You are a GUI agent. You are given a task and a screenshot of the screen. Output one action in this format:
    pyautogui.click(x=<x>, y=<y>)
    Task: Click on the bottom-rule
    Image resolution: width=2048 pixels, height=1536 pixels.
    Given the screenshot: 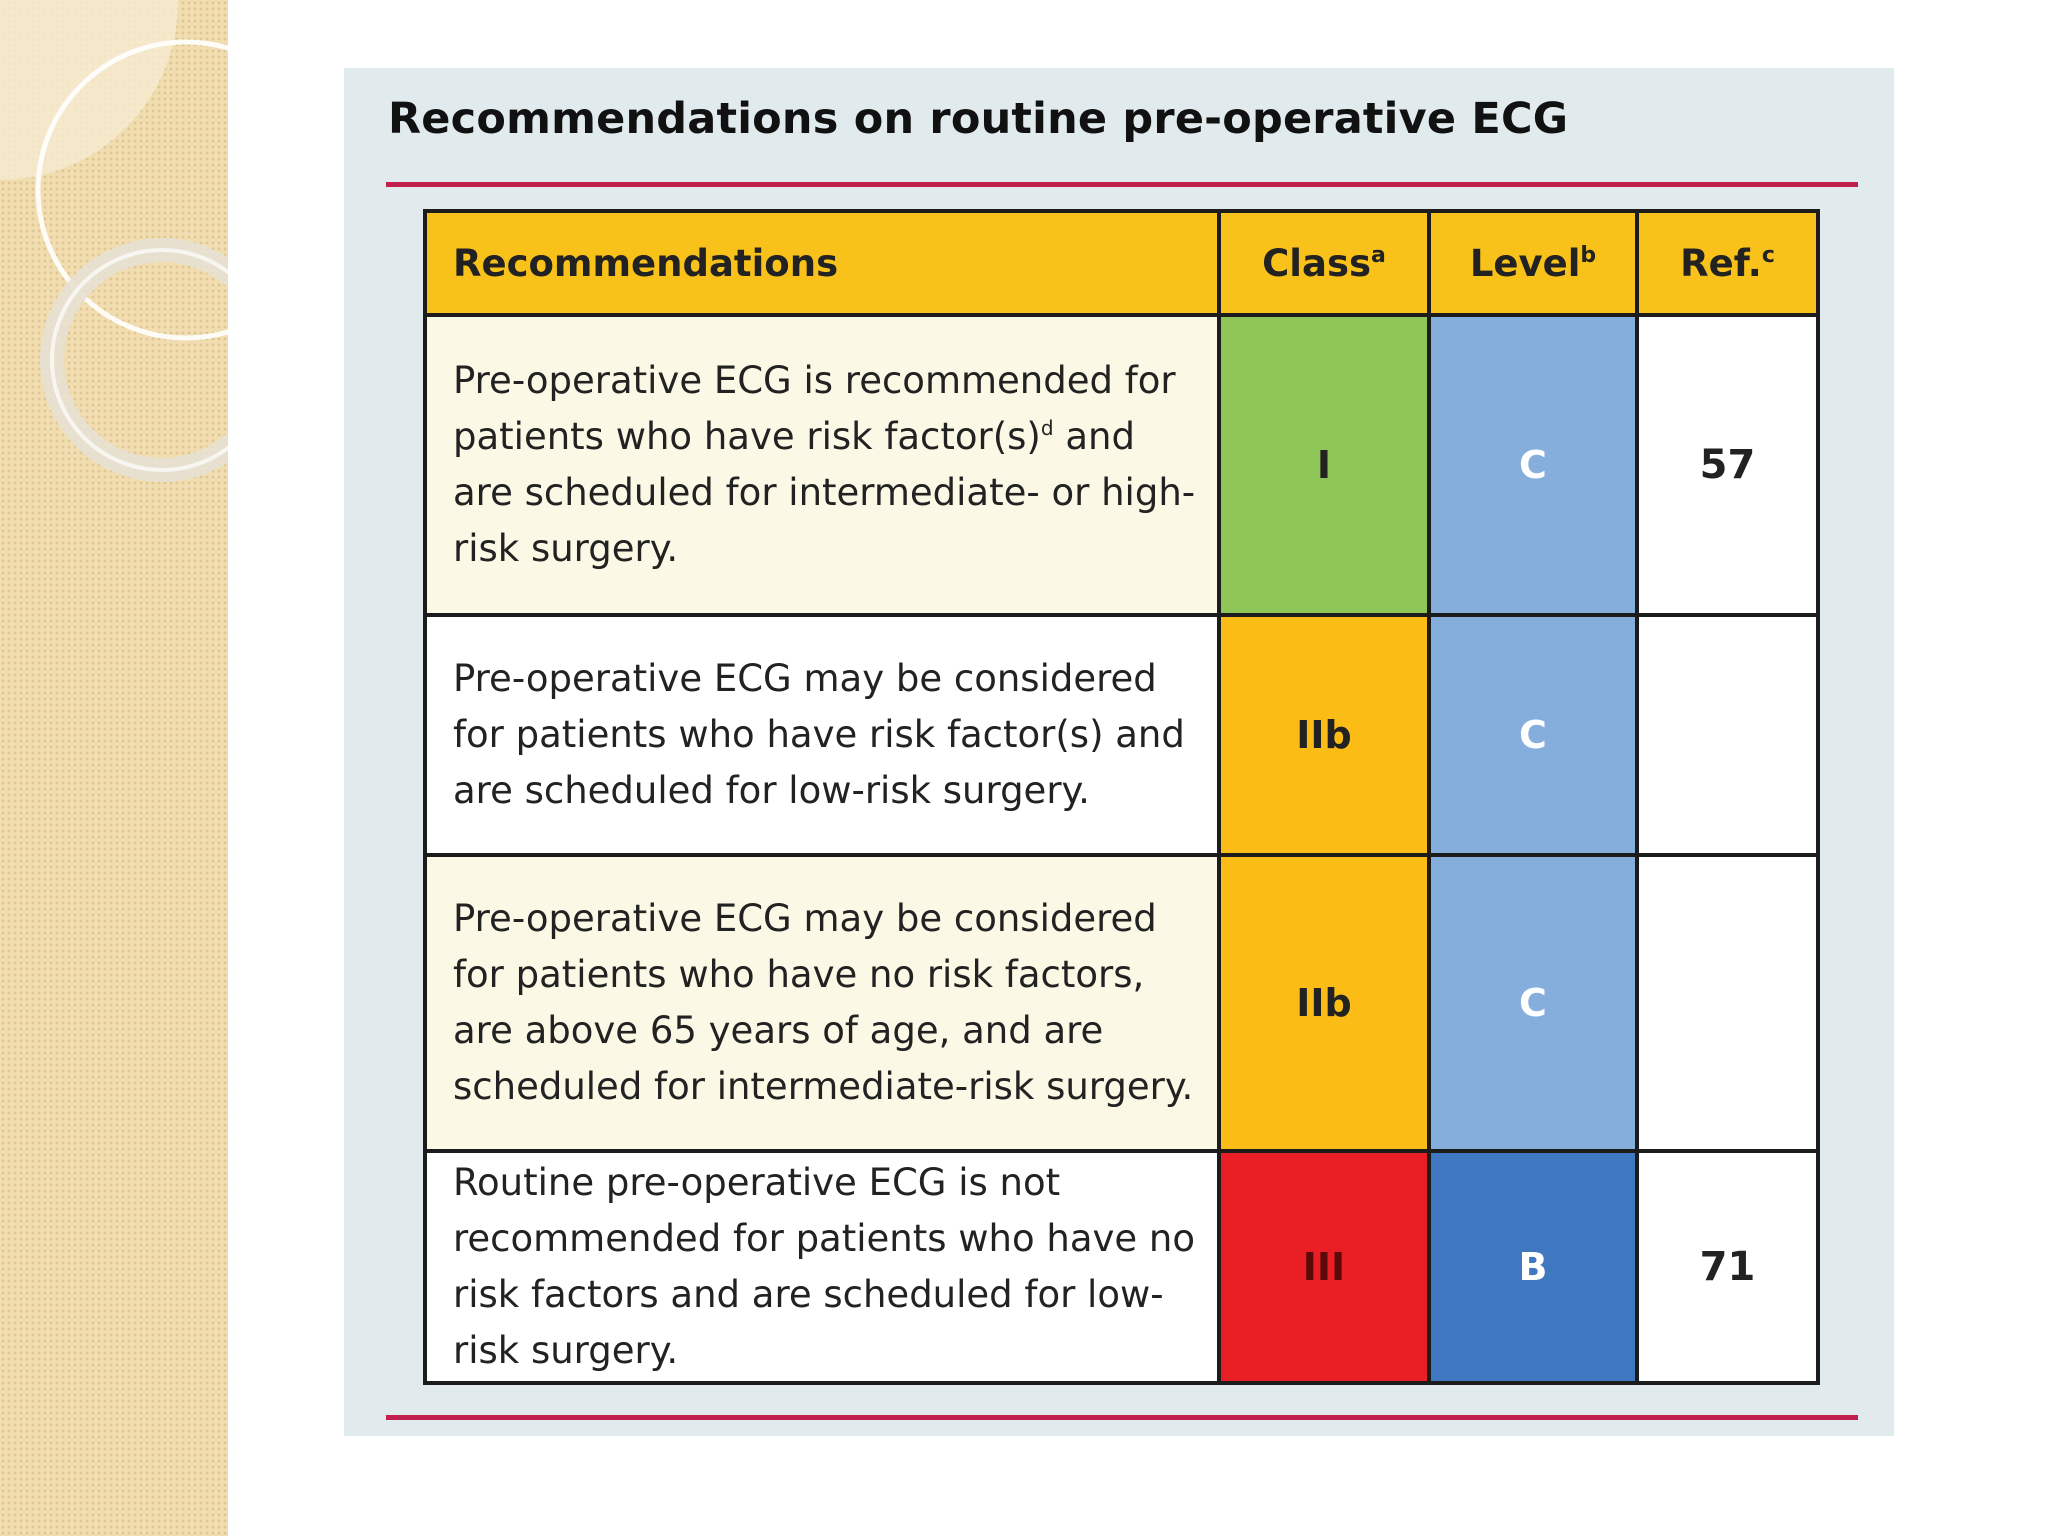 What is the action you would take?
    pyautogui.click(x=1122, y=1417)
    